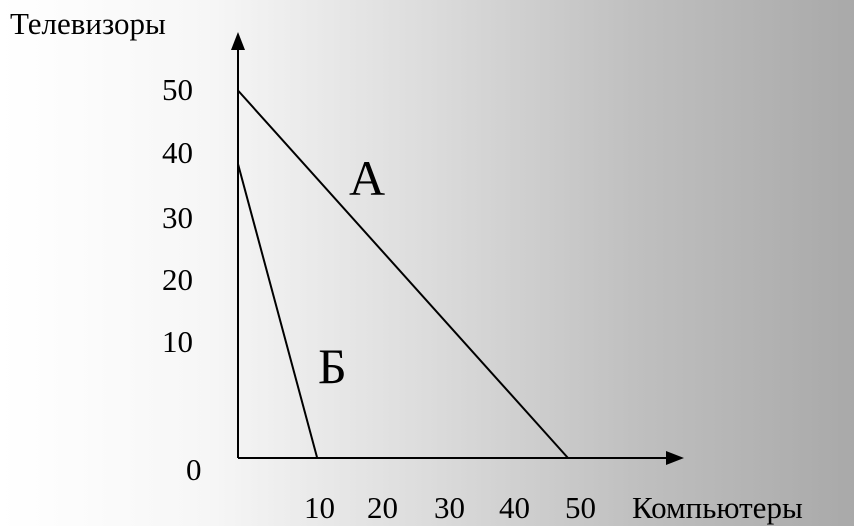 The height and width of the screenshot is (526, 854). What do you see at coordinates (717, 507) in the screenshot?
I see `x-axis-title: Компьютеры` at bounding box center [717, 507].